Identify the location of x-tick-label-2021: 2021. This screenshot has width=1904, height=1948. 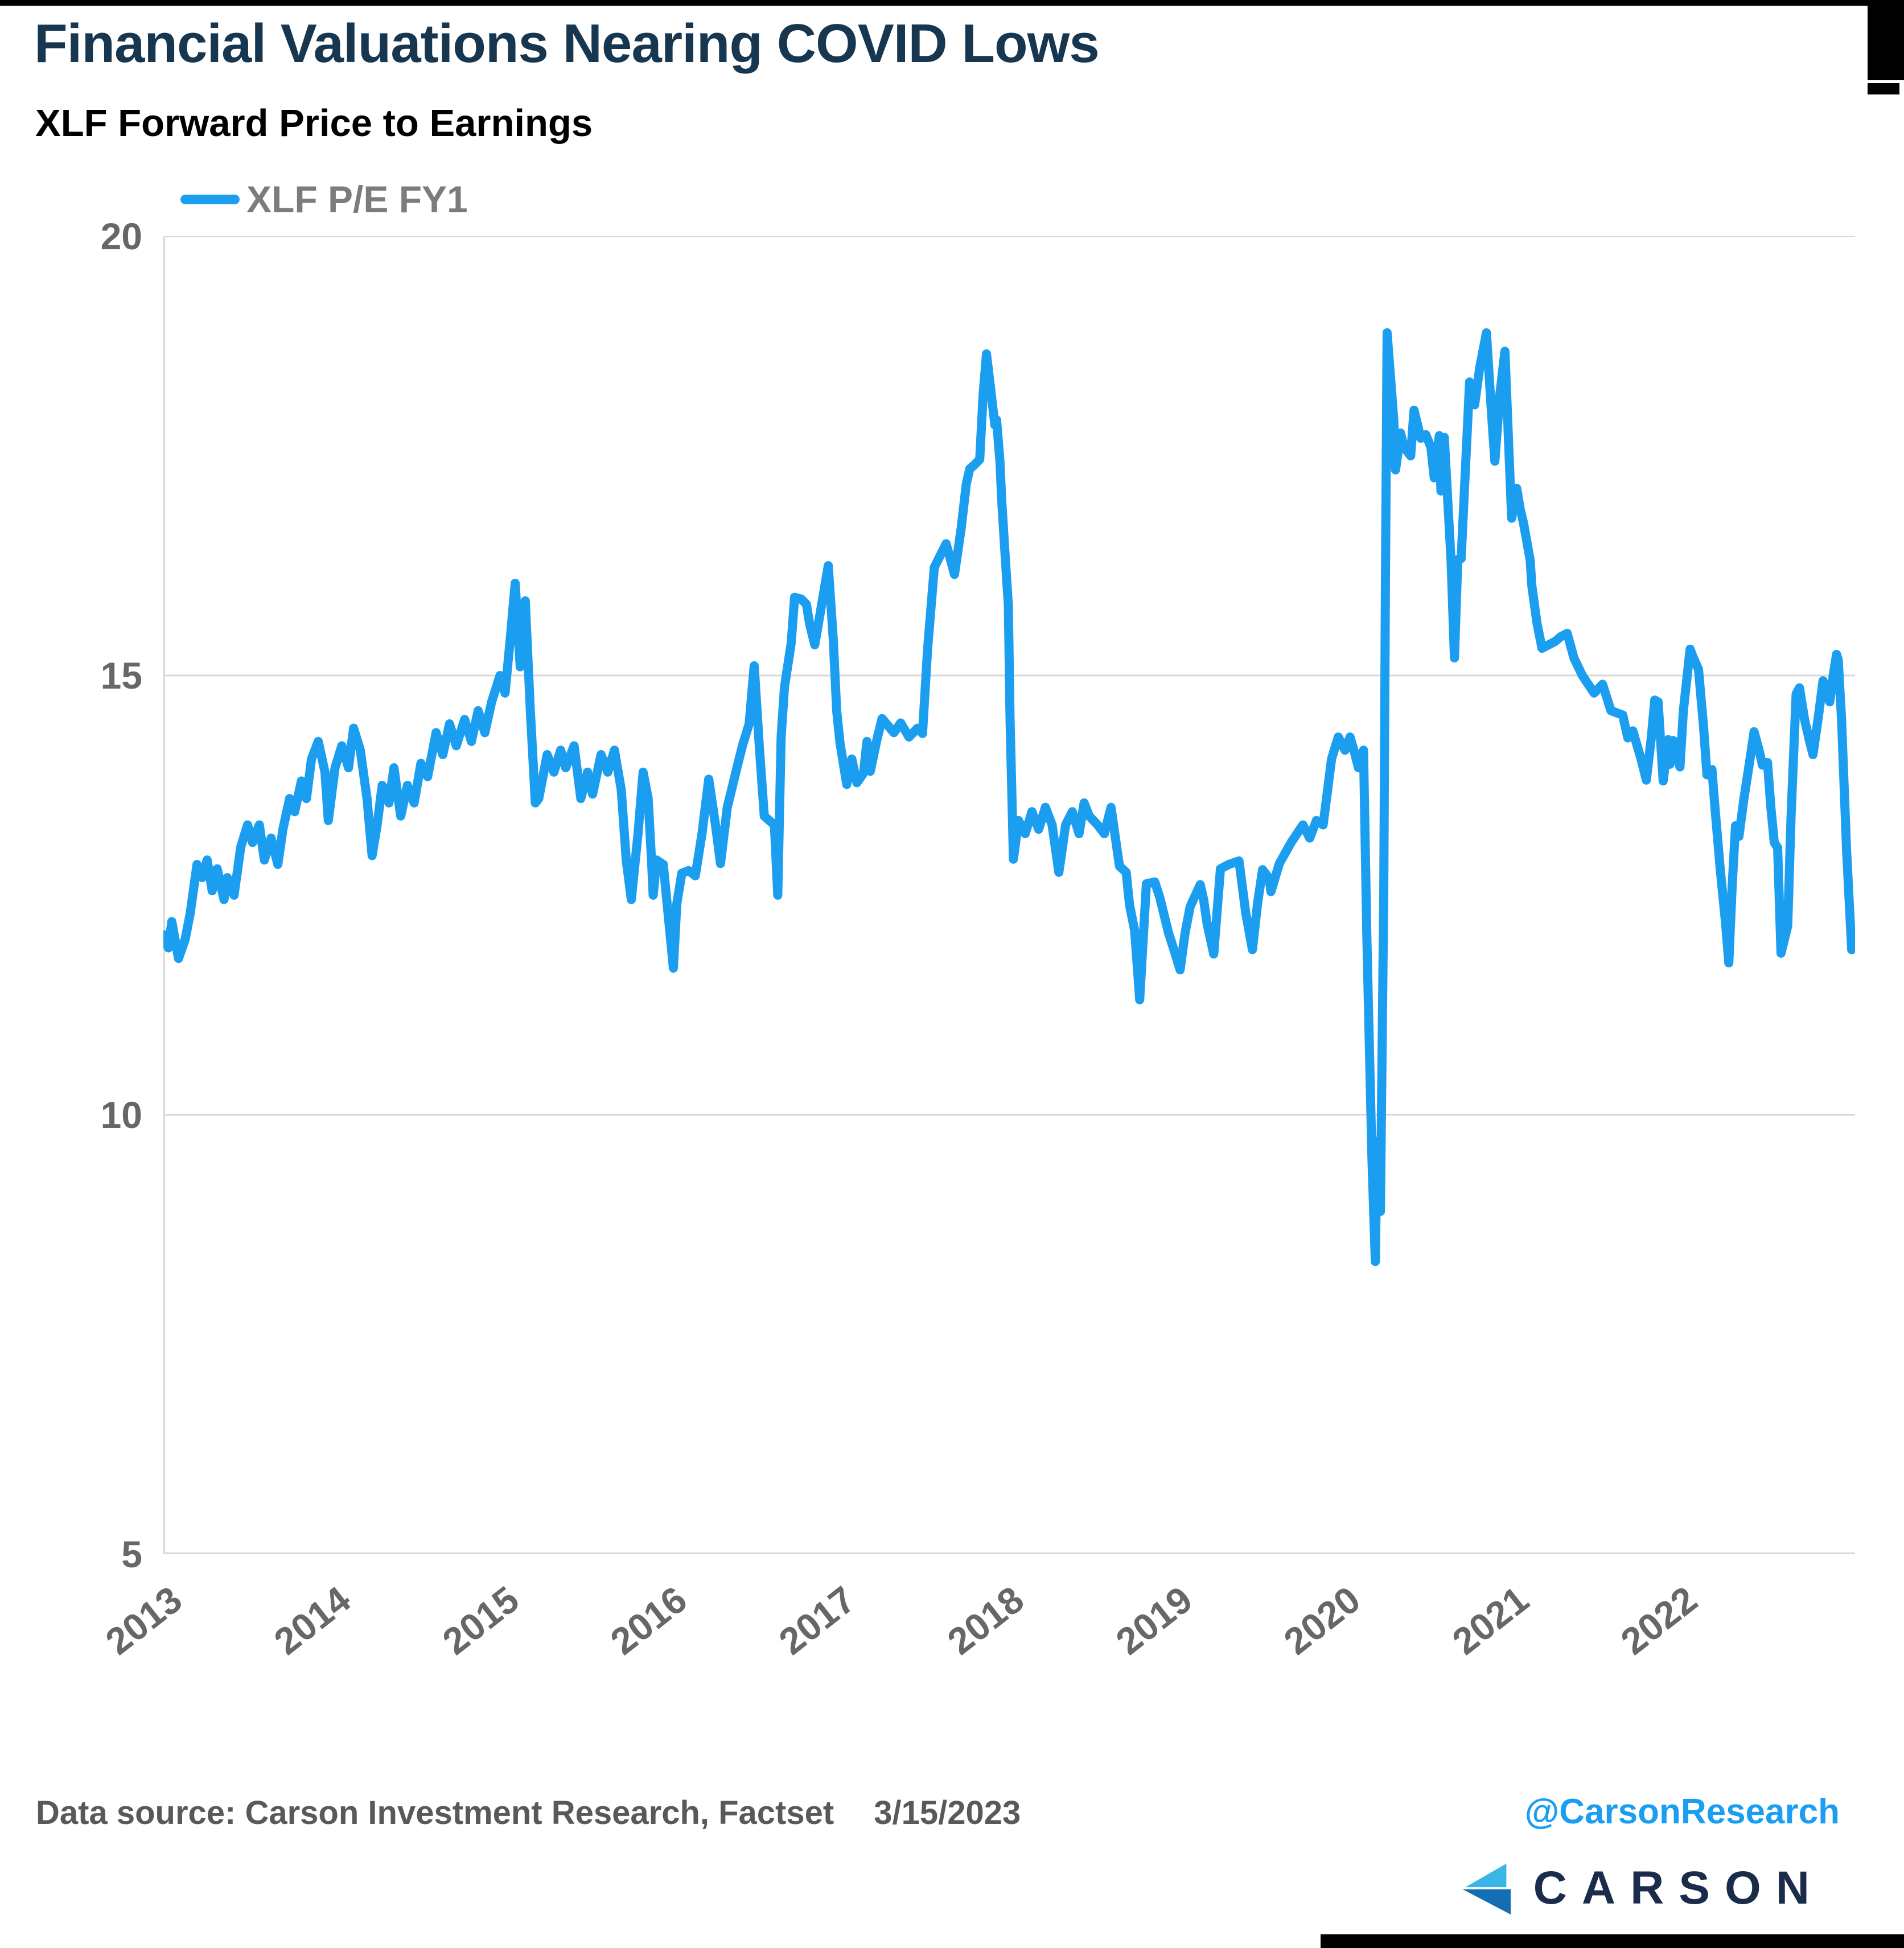
(1490, 1621).